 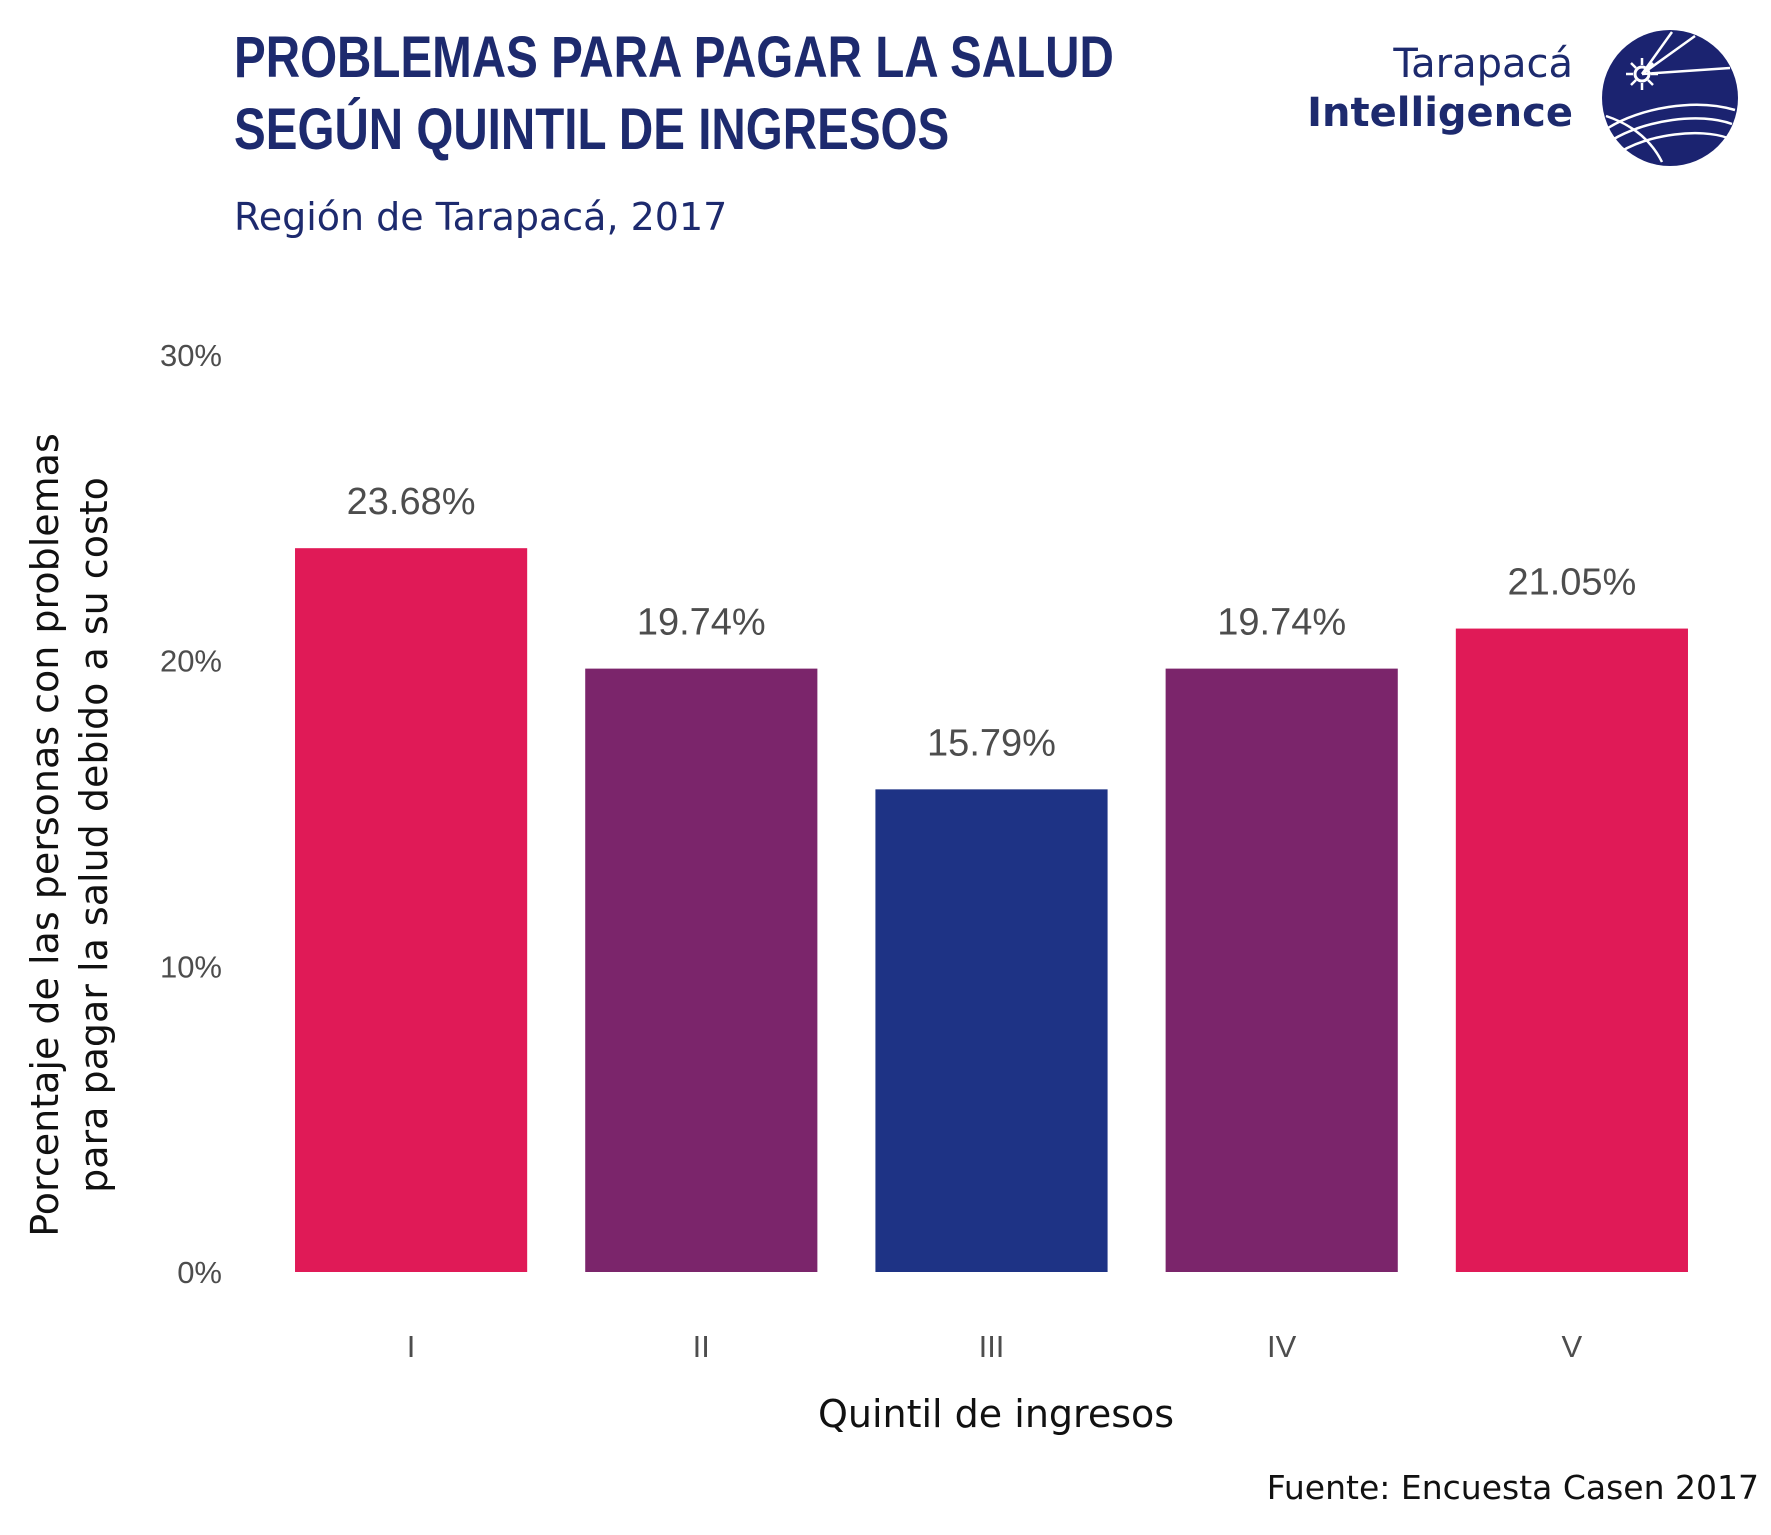 I want to click on bar-II, so click(x=701, y=970).